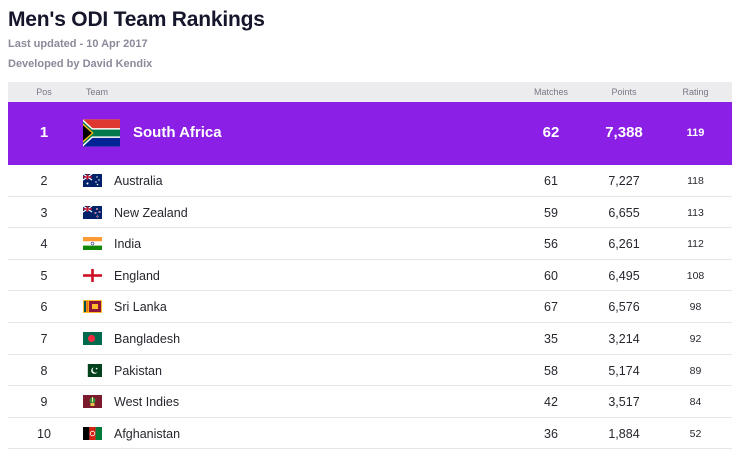  I want to click on row-points: 7,227, so click(624, 181).